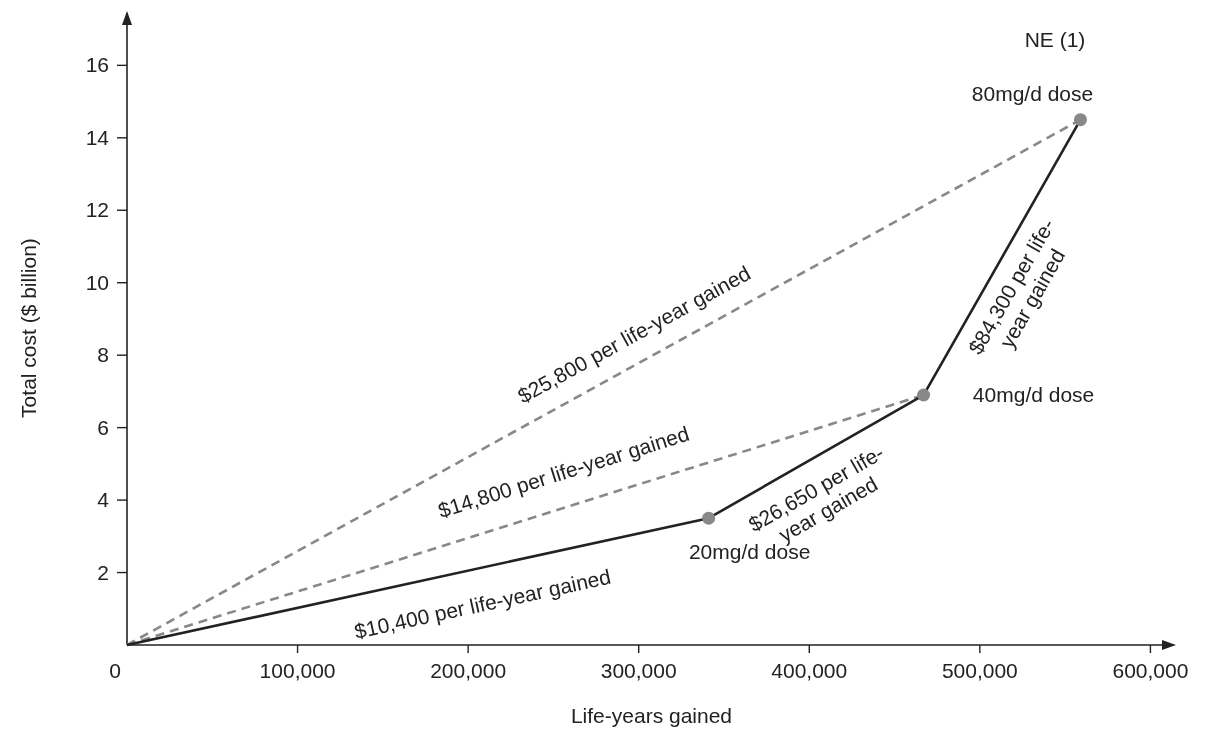 Image resolution: width=1211 pixels, height=747 pixels. I want to click on x-tick-label: 400,000, so click(809, 670).